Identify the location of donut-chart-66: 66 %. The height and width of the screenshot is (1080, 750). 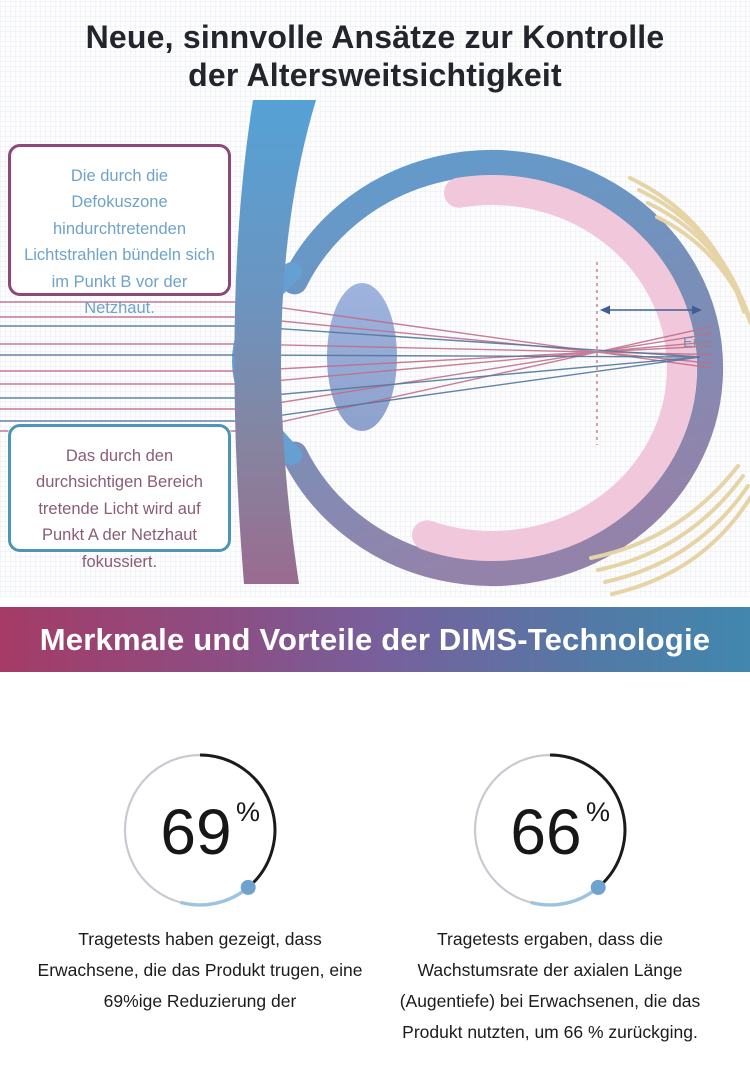
(550, 830).